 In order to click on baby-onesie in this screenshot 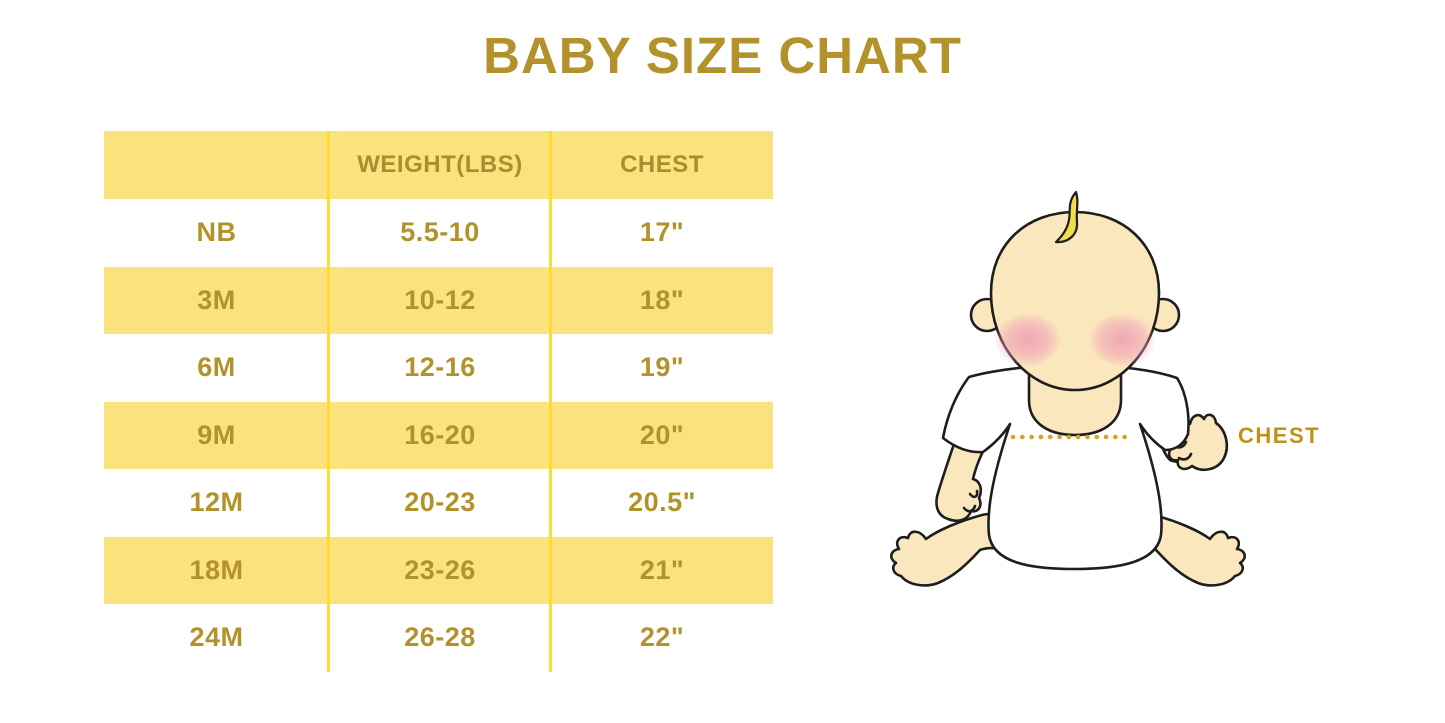, I will do `click(1065, 467)`.